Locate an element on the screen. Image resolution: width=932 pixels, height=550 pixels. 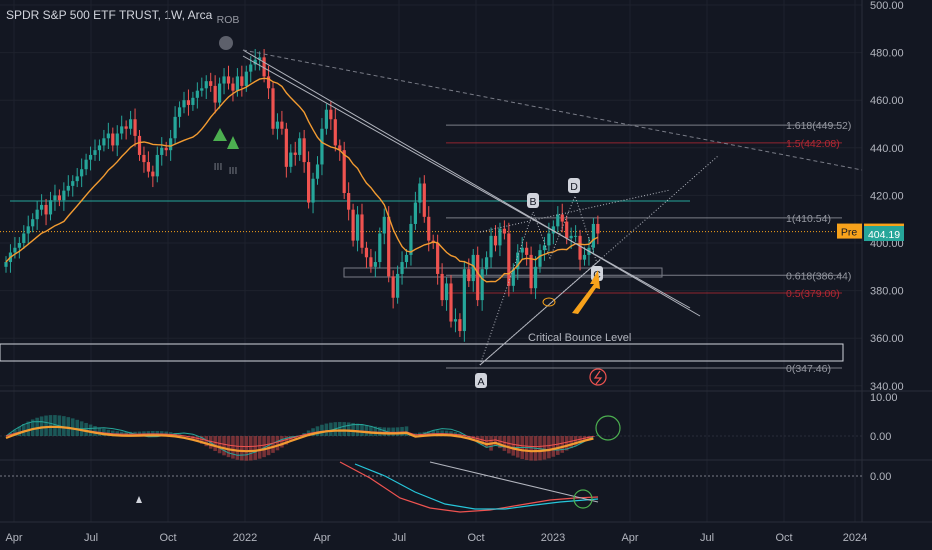
price-tick-label: 420.00 is located at coordinates (887, 196).